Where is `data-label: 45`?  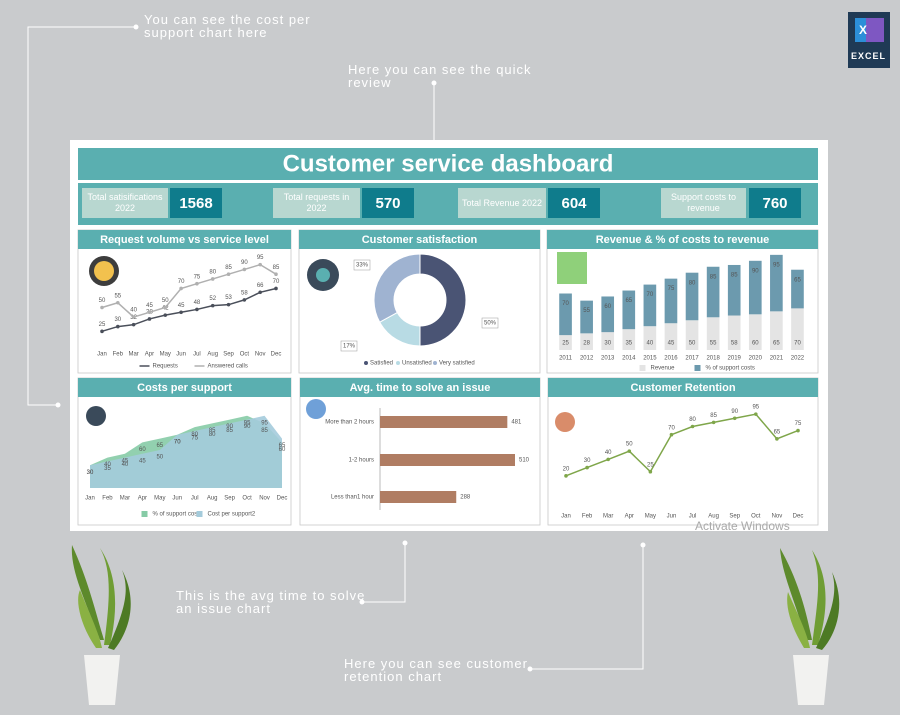 data-label: 45 is located at coordinates (149, 306).